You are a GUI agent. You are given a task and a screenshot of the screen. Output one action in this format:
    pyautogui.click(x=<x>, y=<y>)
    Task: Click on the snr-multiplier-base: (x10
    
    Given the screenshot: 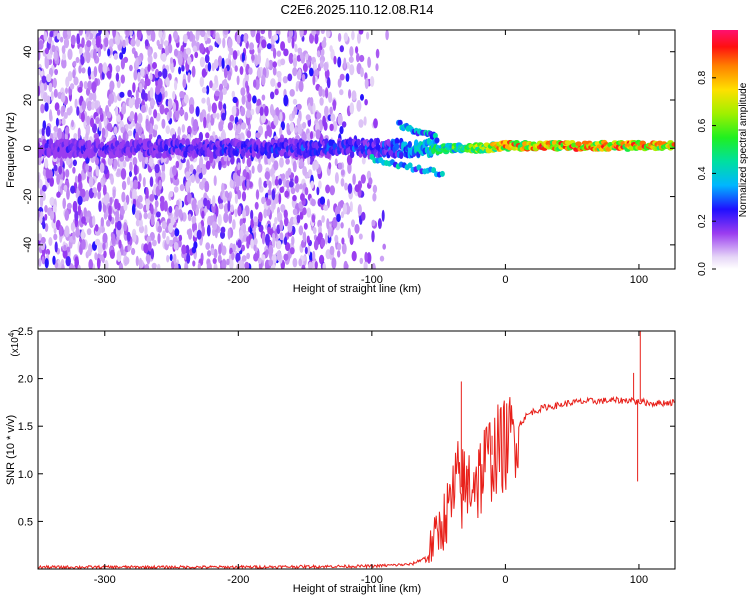 What is the action you would take?
    pyautogui.click(x=15, y=347)
    